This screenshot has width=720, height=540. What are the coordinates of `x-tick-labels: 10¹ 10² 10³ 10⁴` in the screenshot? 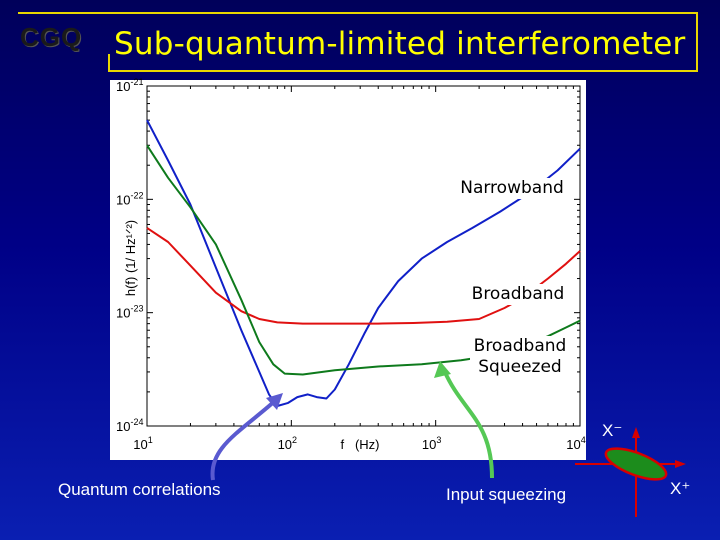 It's located at (359, 443).